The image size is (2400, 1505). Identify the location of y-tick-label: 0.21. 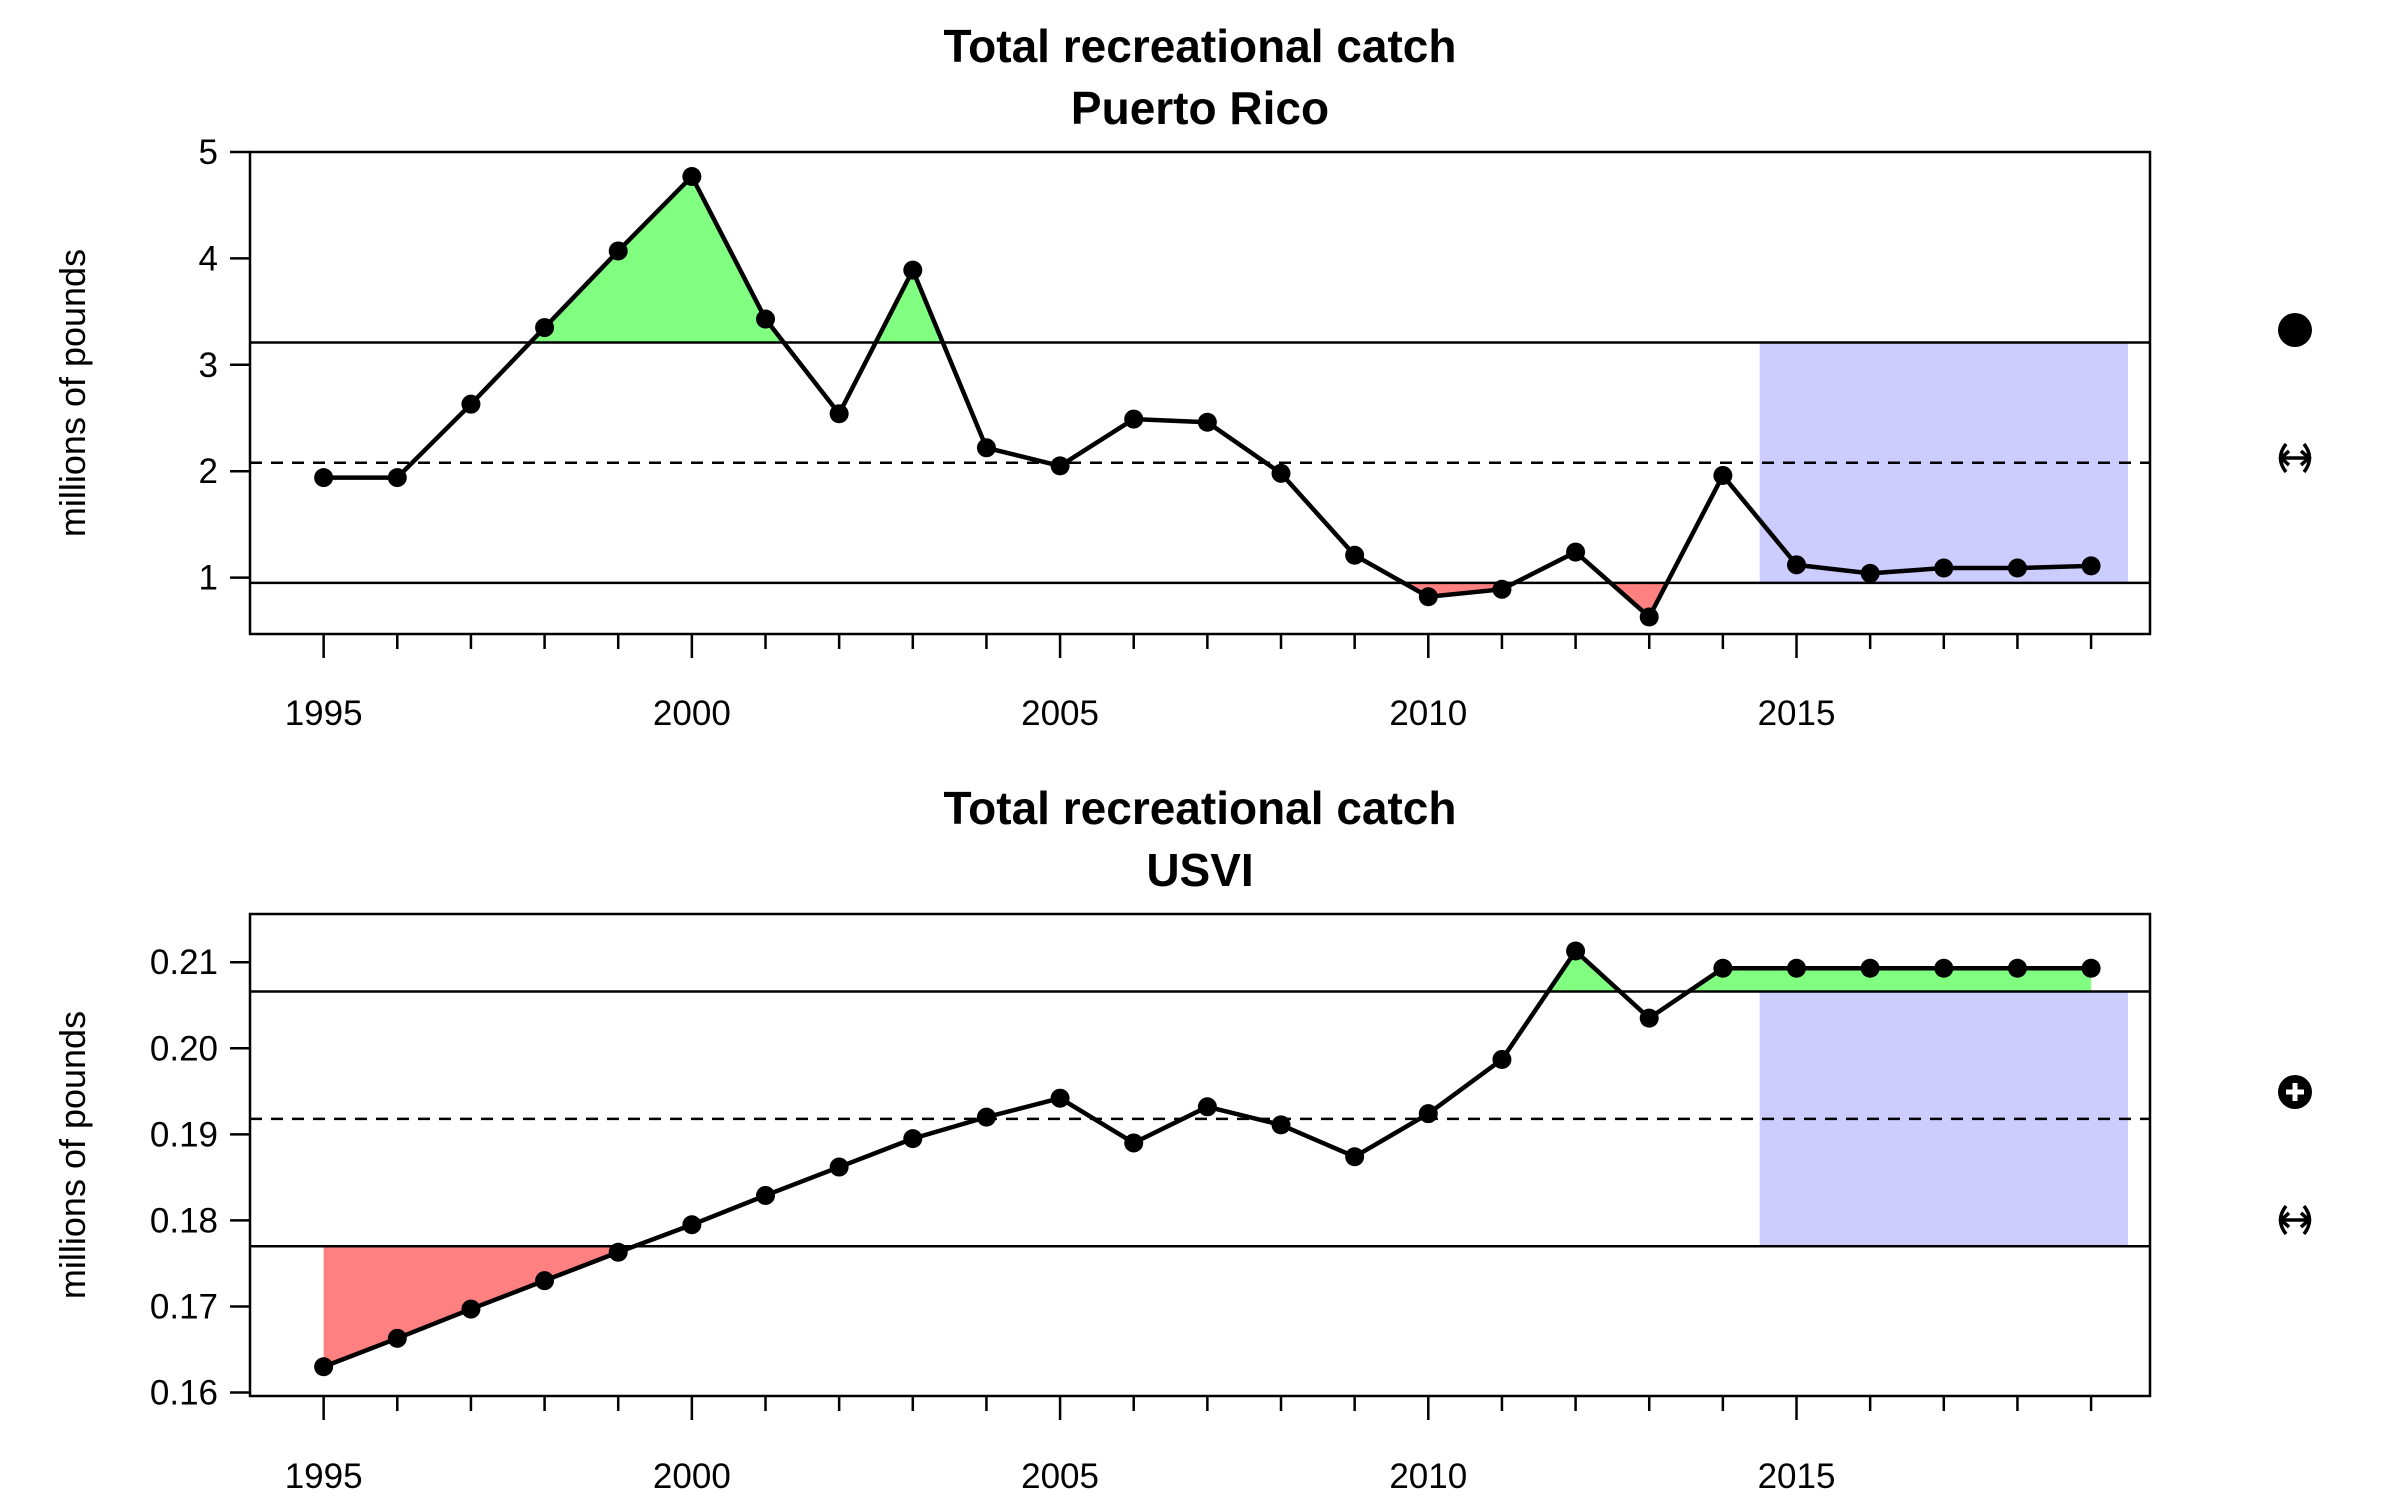
(184, 962).